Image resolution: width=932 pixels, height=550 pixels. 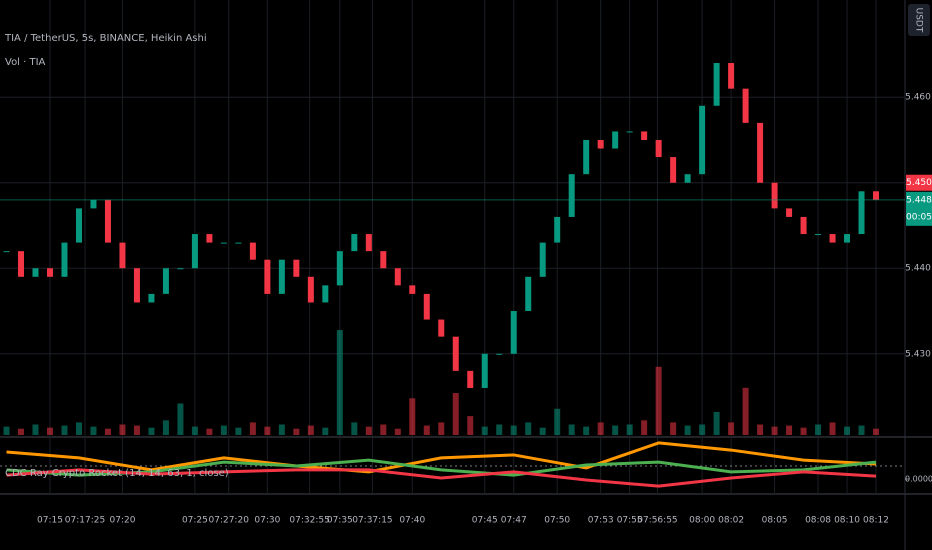 I want to click on x-tick-label: 07:25, so click(x=195, y=521).